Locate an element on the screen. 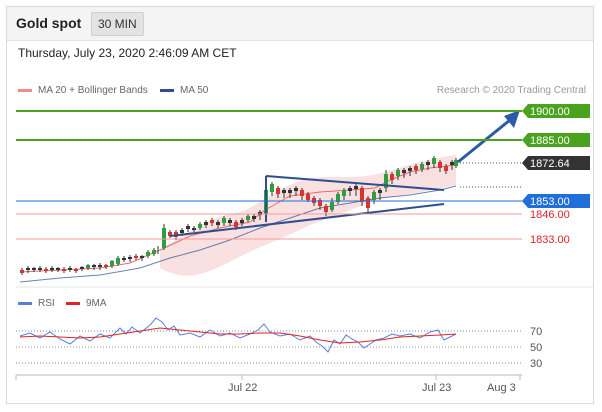  level-tag-last: 1872.64 is located at coordinates (556, 163).